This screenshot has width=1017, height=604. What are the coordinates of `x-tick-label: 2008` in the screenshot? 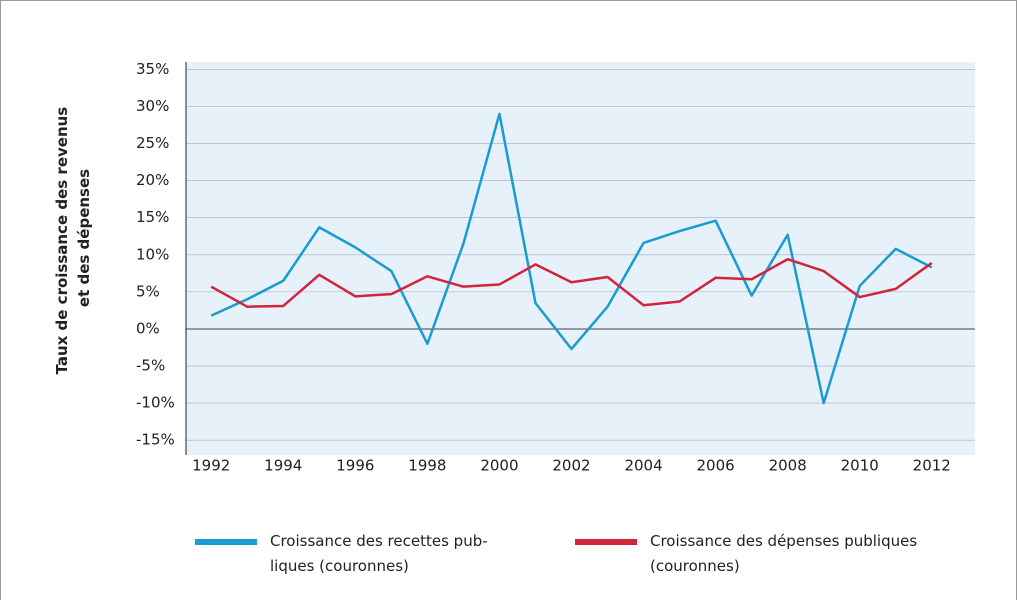 It's located at (788, 466).